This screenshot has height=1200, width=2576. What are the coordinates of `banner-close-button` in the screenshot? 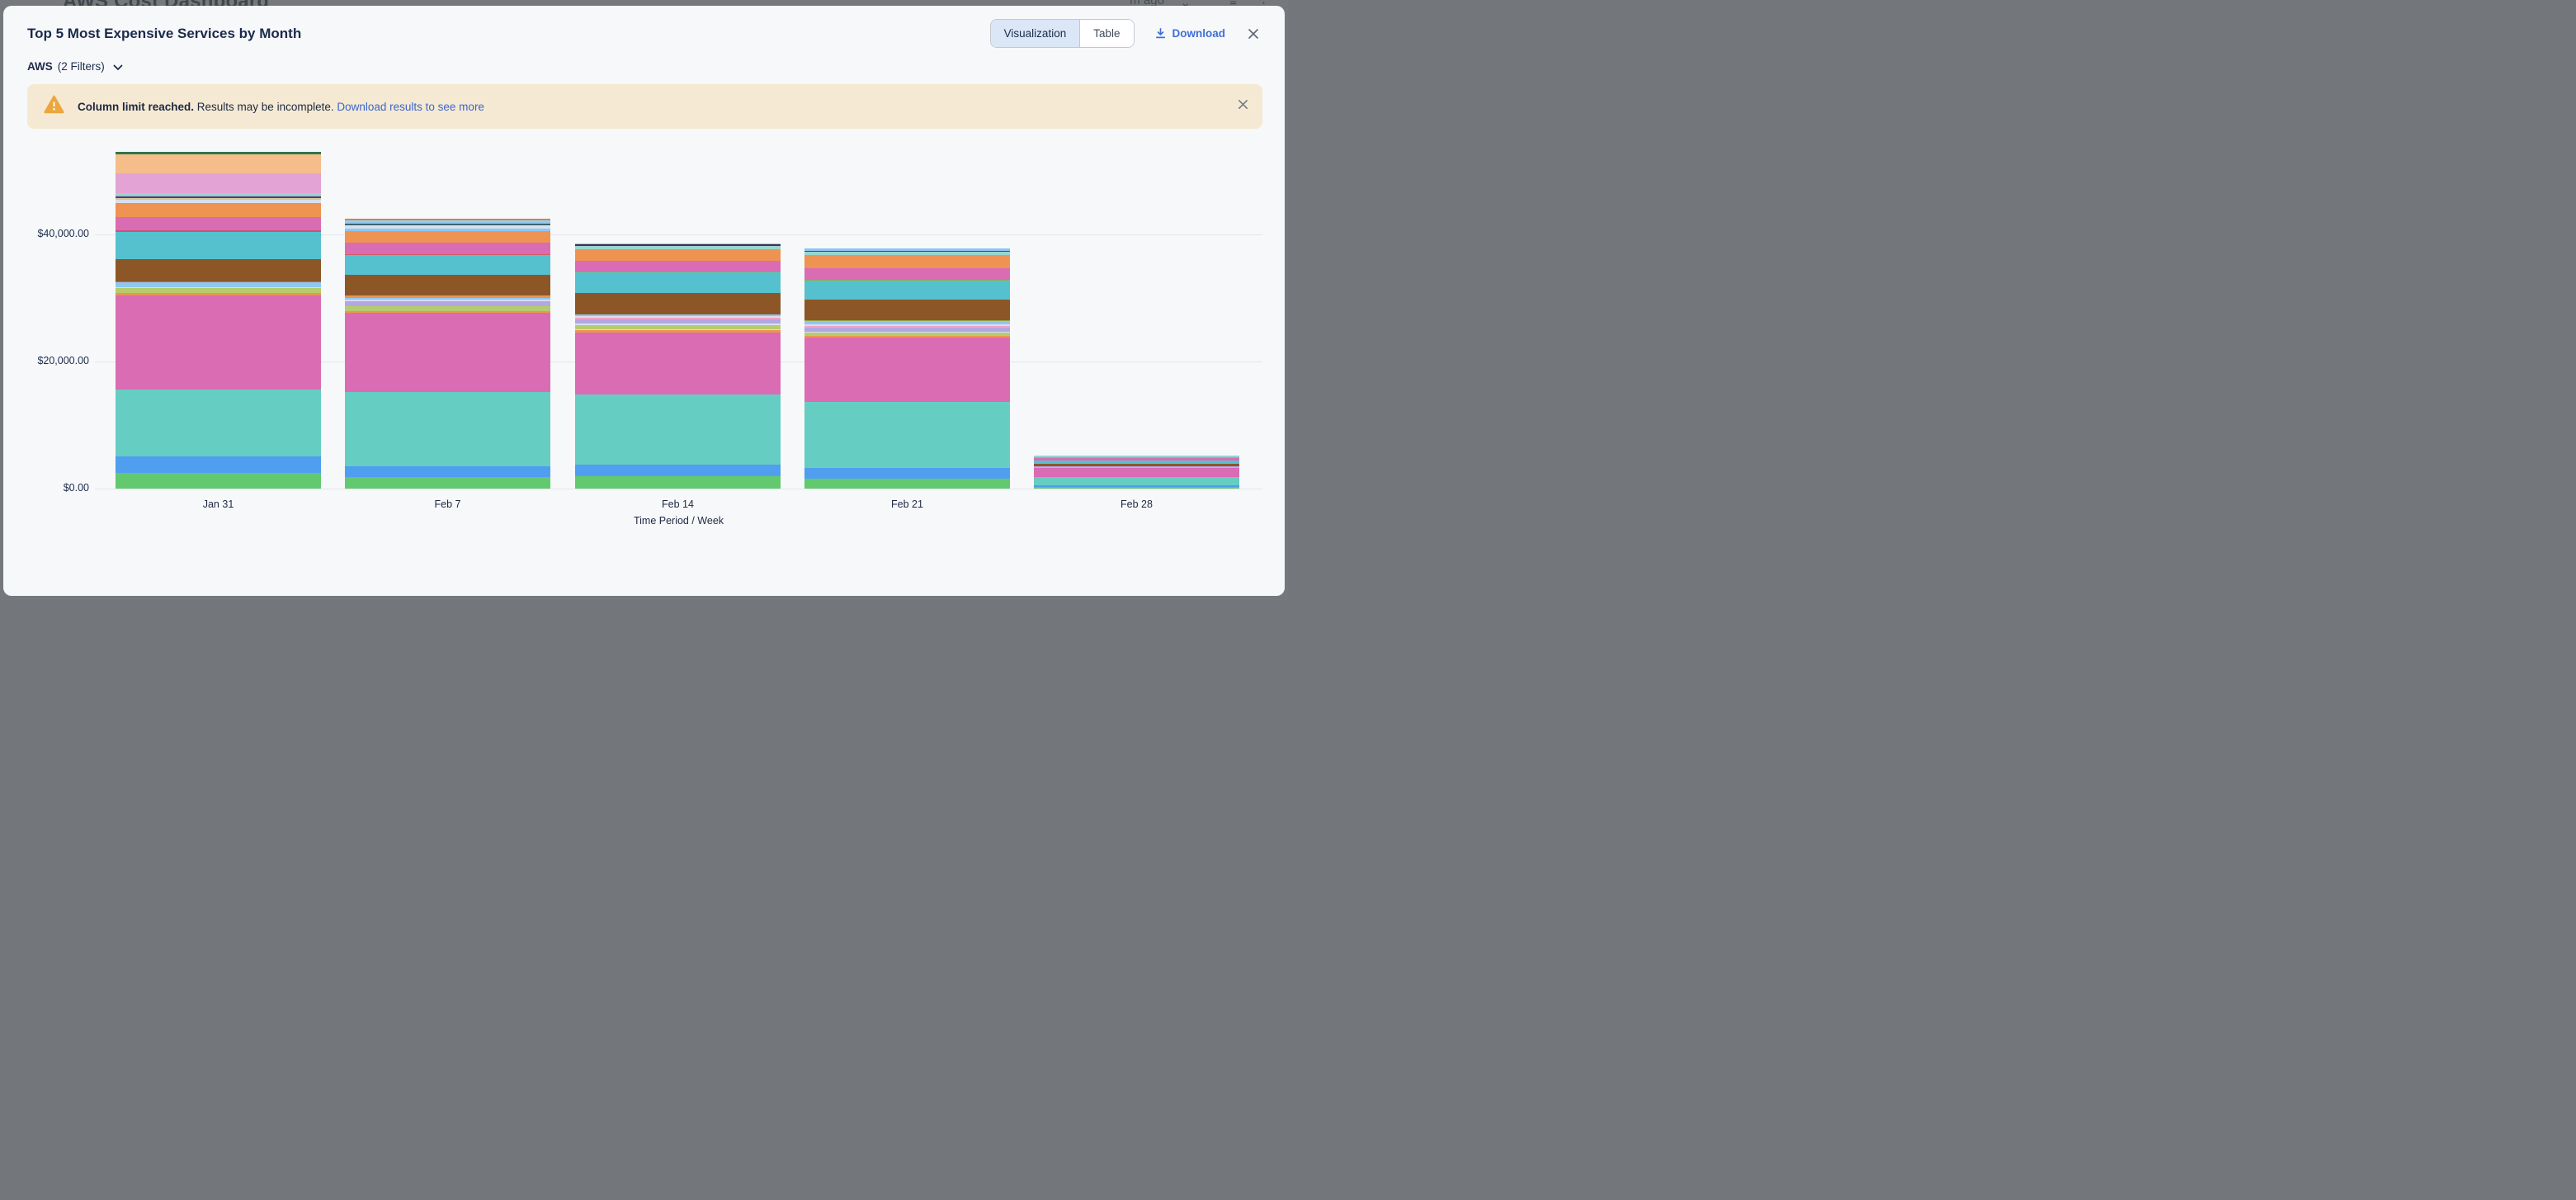 It's located at (1243, 106).